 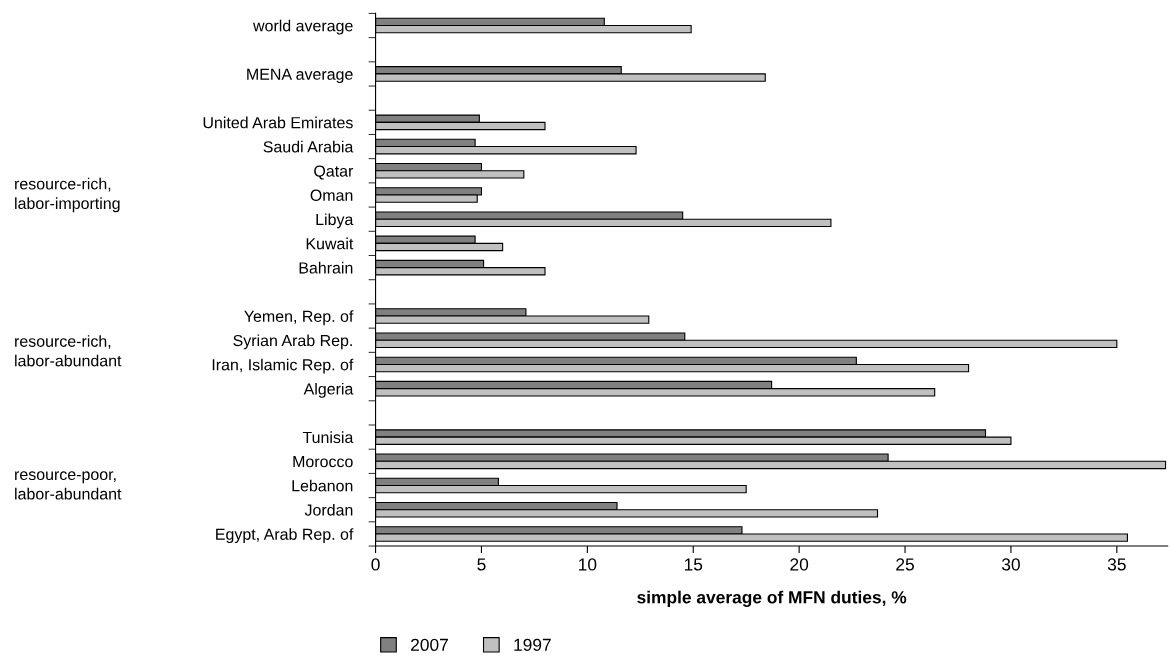 What do you see at coordinates (299, 318) in the screenshot?
I see `y-tick-label: Yemen, Rep. of` at bounding box center [299, 318].